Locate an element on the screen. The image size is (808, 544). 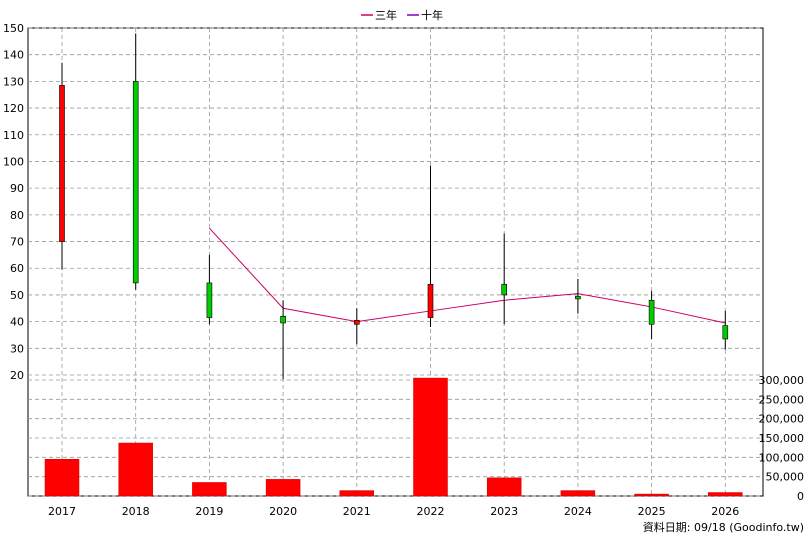
price-tick-label: 100 is located at coordinates (13, 161).